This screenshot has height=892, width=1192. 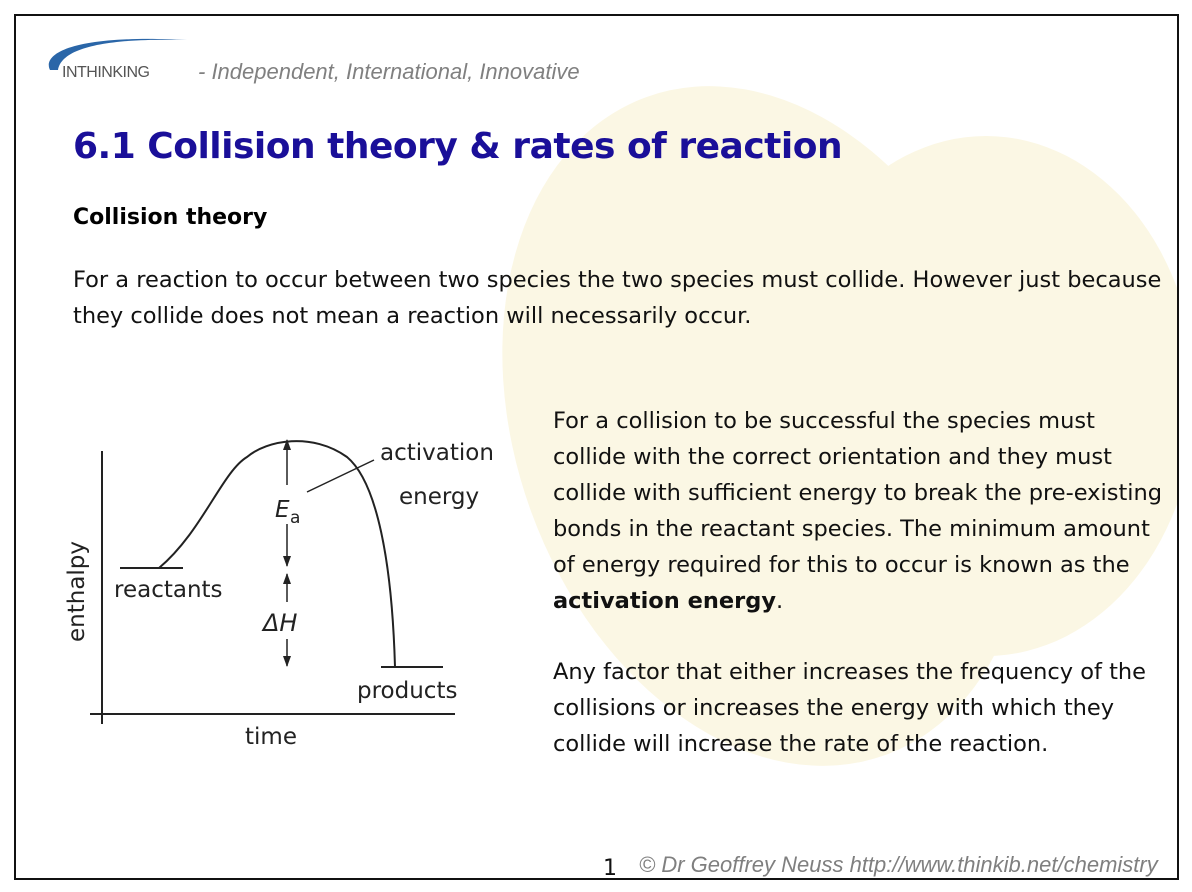 I want to click on reactants-label: reactants, so click(x=168, y=590).